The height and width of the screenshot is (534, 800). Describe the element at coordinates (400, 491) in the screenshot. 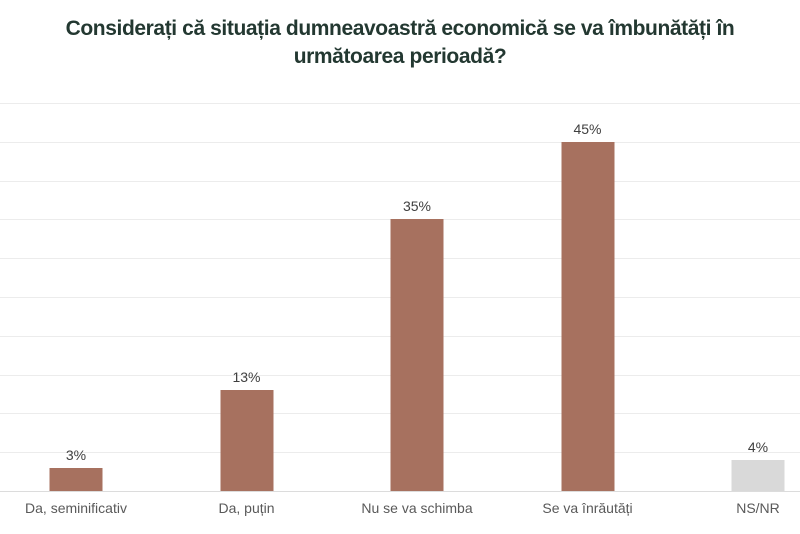

I see `x-axis-line` at that location.